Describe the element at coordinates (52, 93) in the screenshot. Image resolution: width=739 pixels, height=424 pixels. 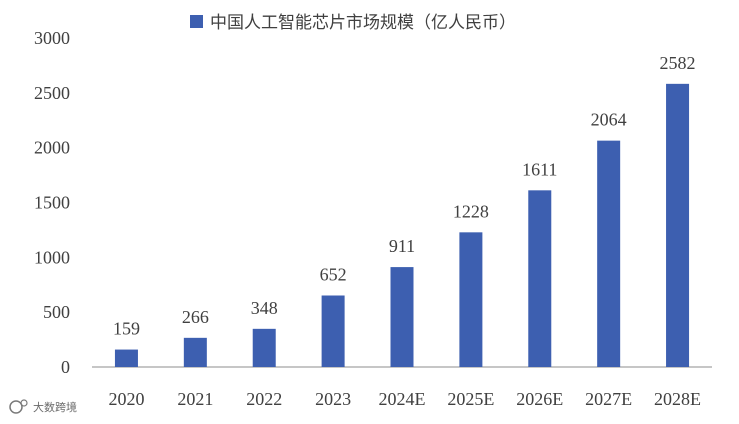
I see `y-tick-label: 2500` at that location.